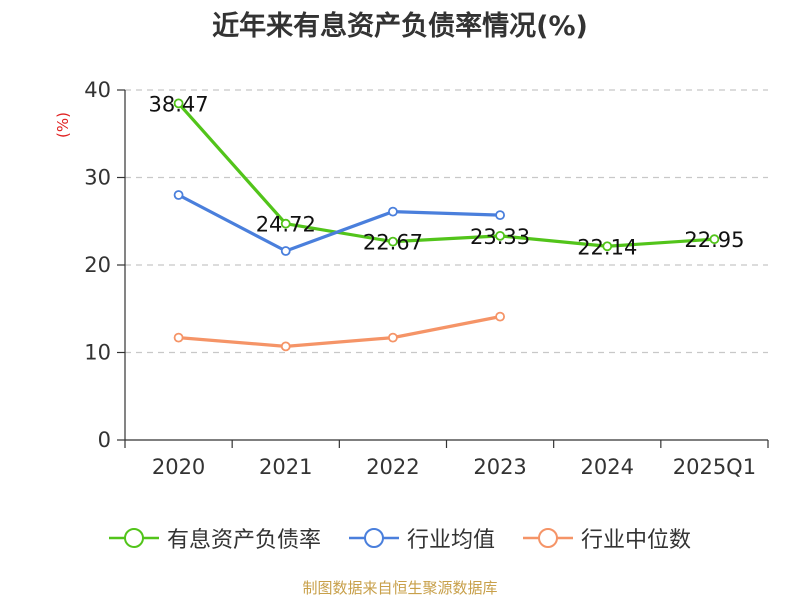 This screenshot has width=800, height=600. I want to click on y-tick-label: 40, so click(97, 90).